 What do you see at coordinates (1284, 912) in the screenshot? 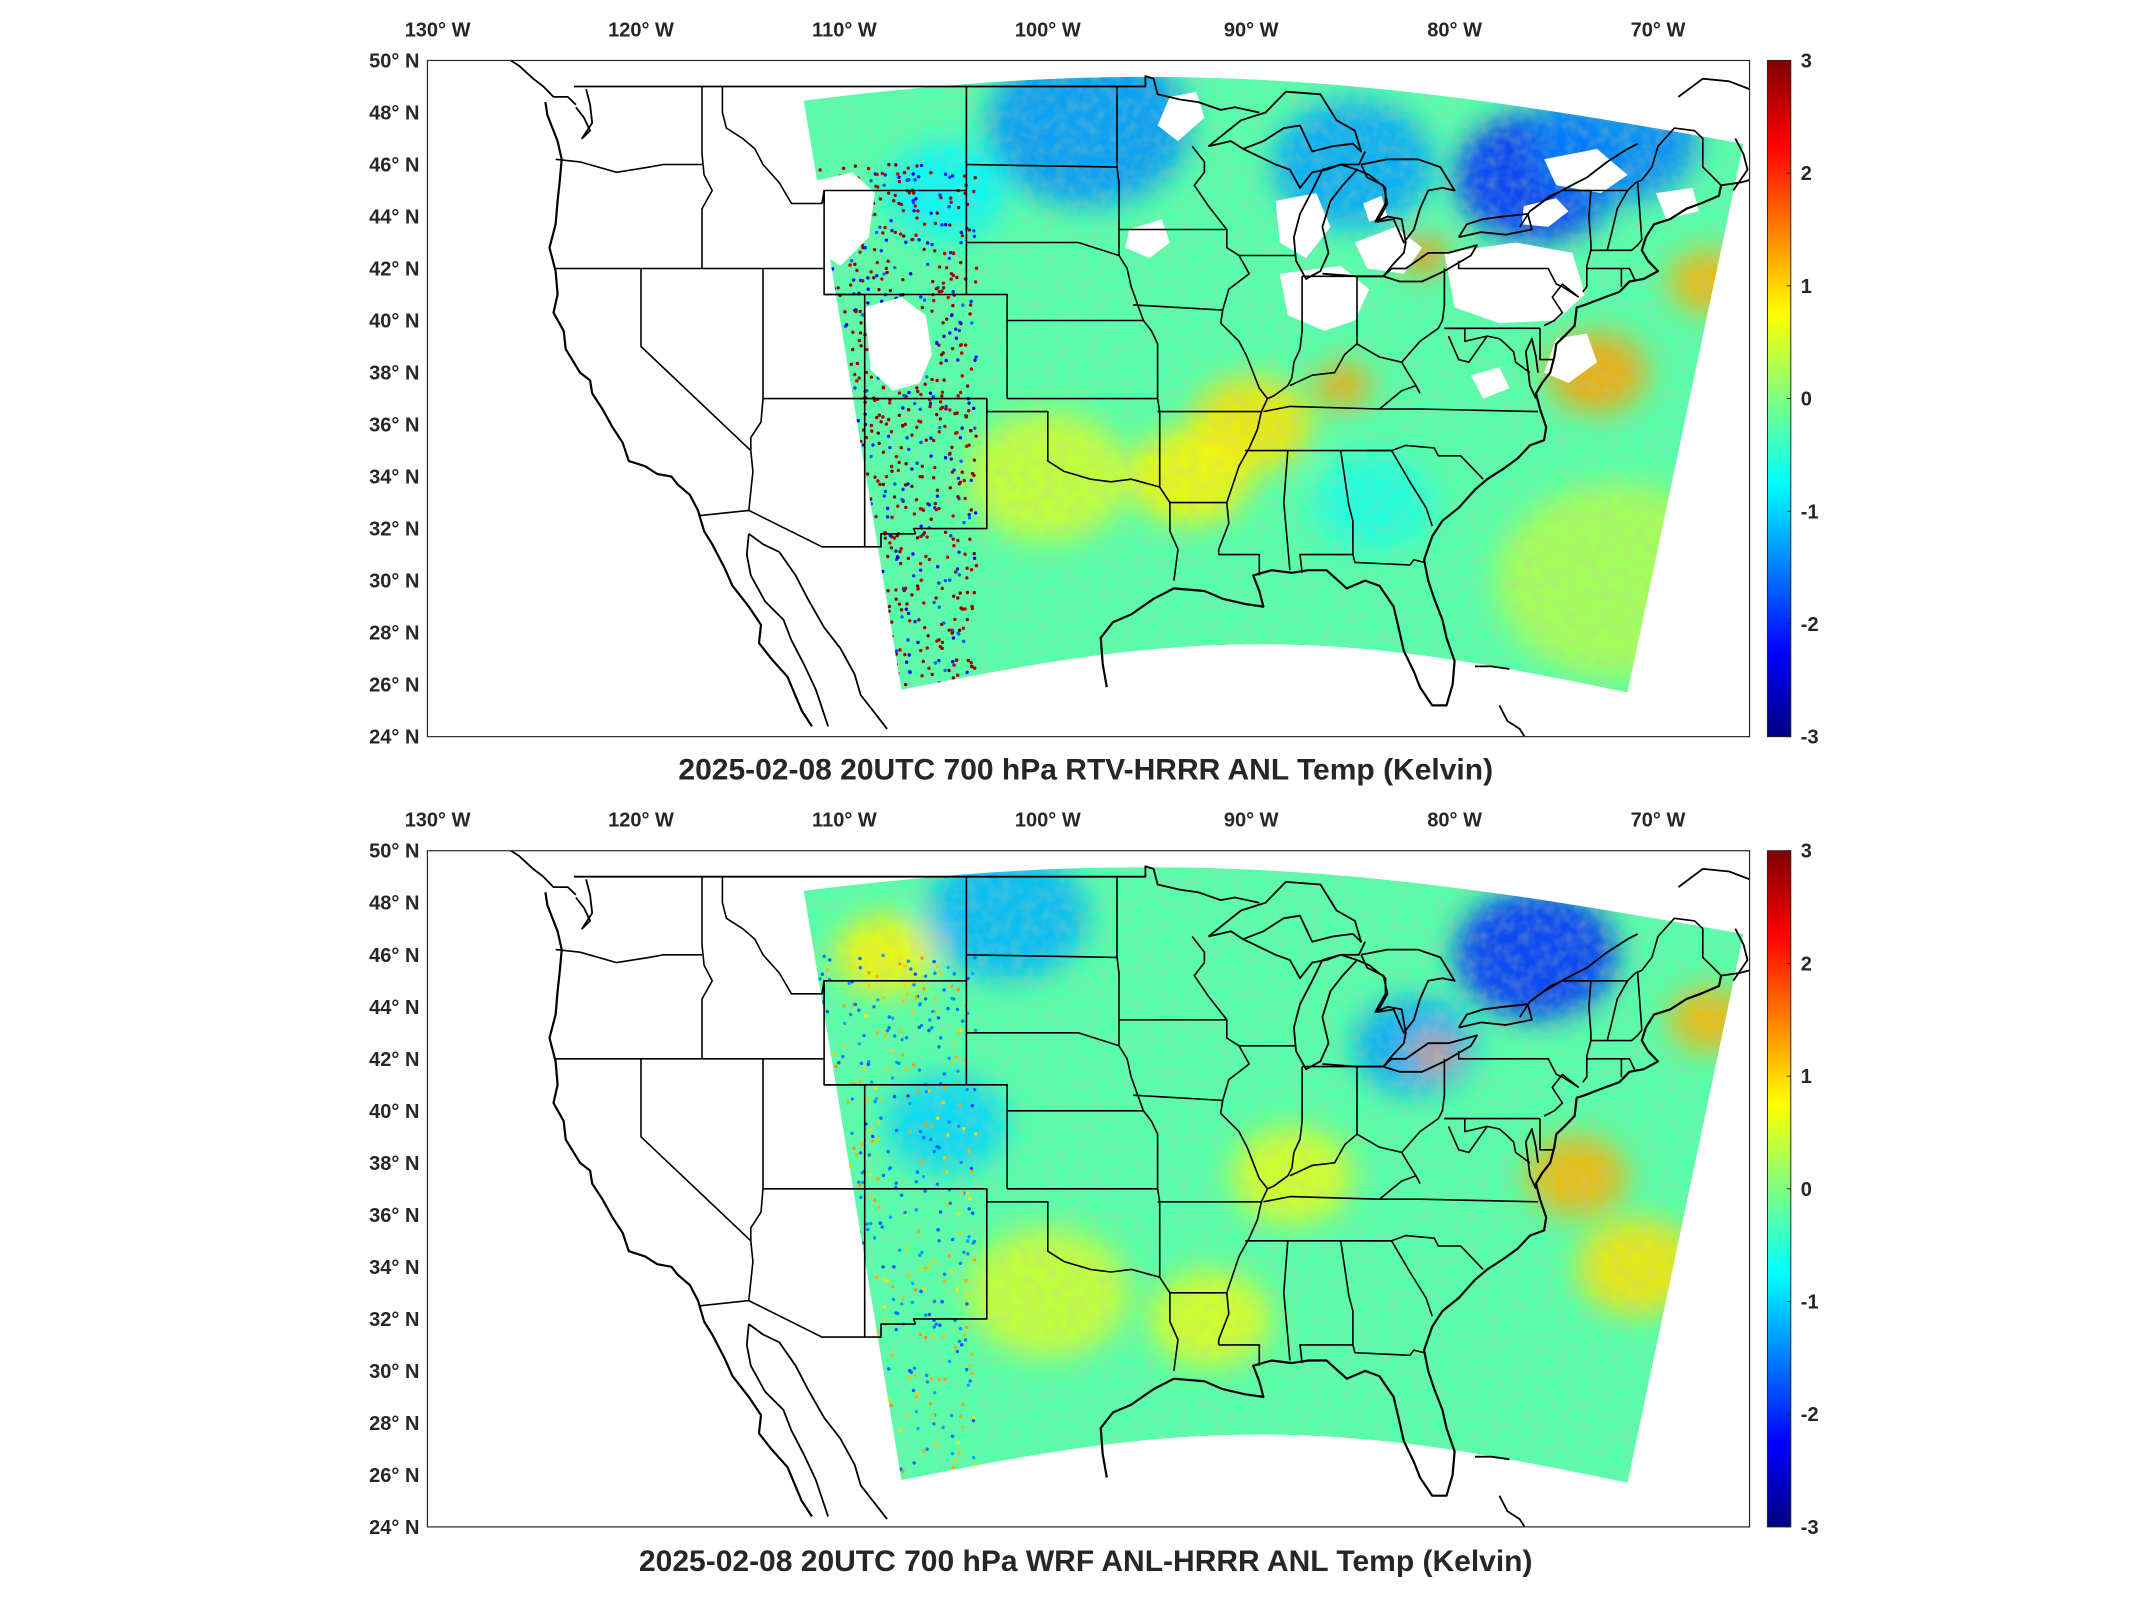
I see `lake-superior-shore` at bounding box center [1284, 912].